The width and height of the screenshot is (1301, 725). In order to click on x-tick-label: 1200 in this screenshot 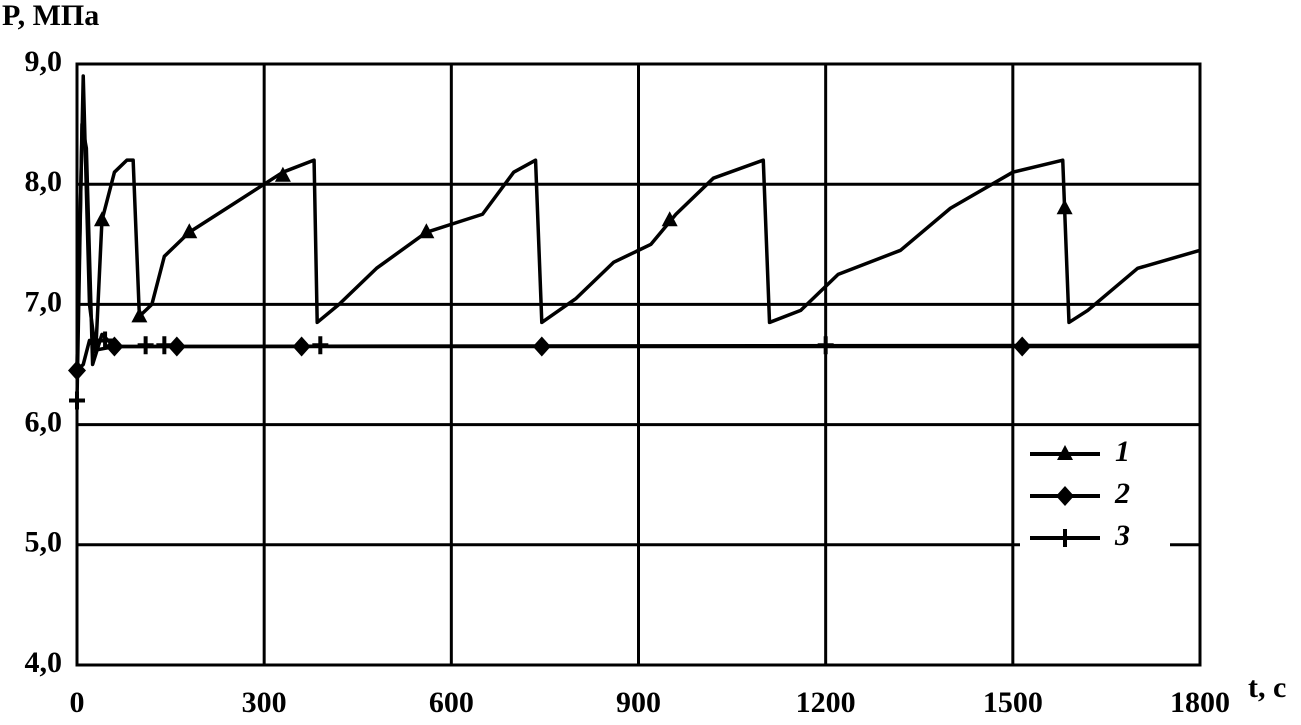, I will do `click(826, 702)`.